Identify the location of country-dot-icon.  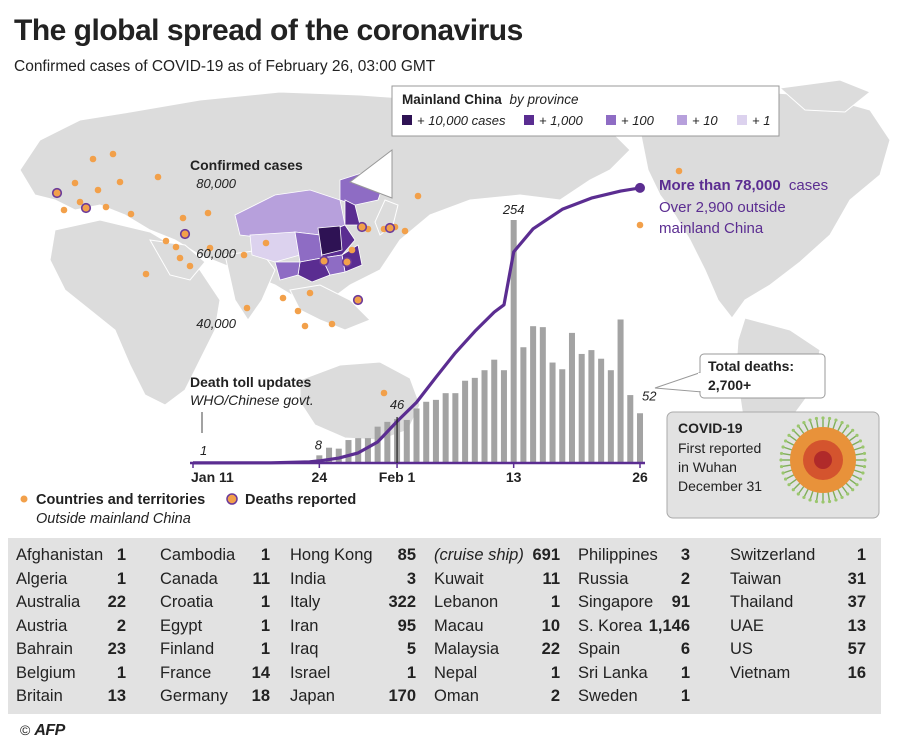
(24, 499).